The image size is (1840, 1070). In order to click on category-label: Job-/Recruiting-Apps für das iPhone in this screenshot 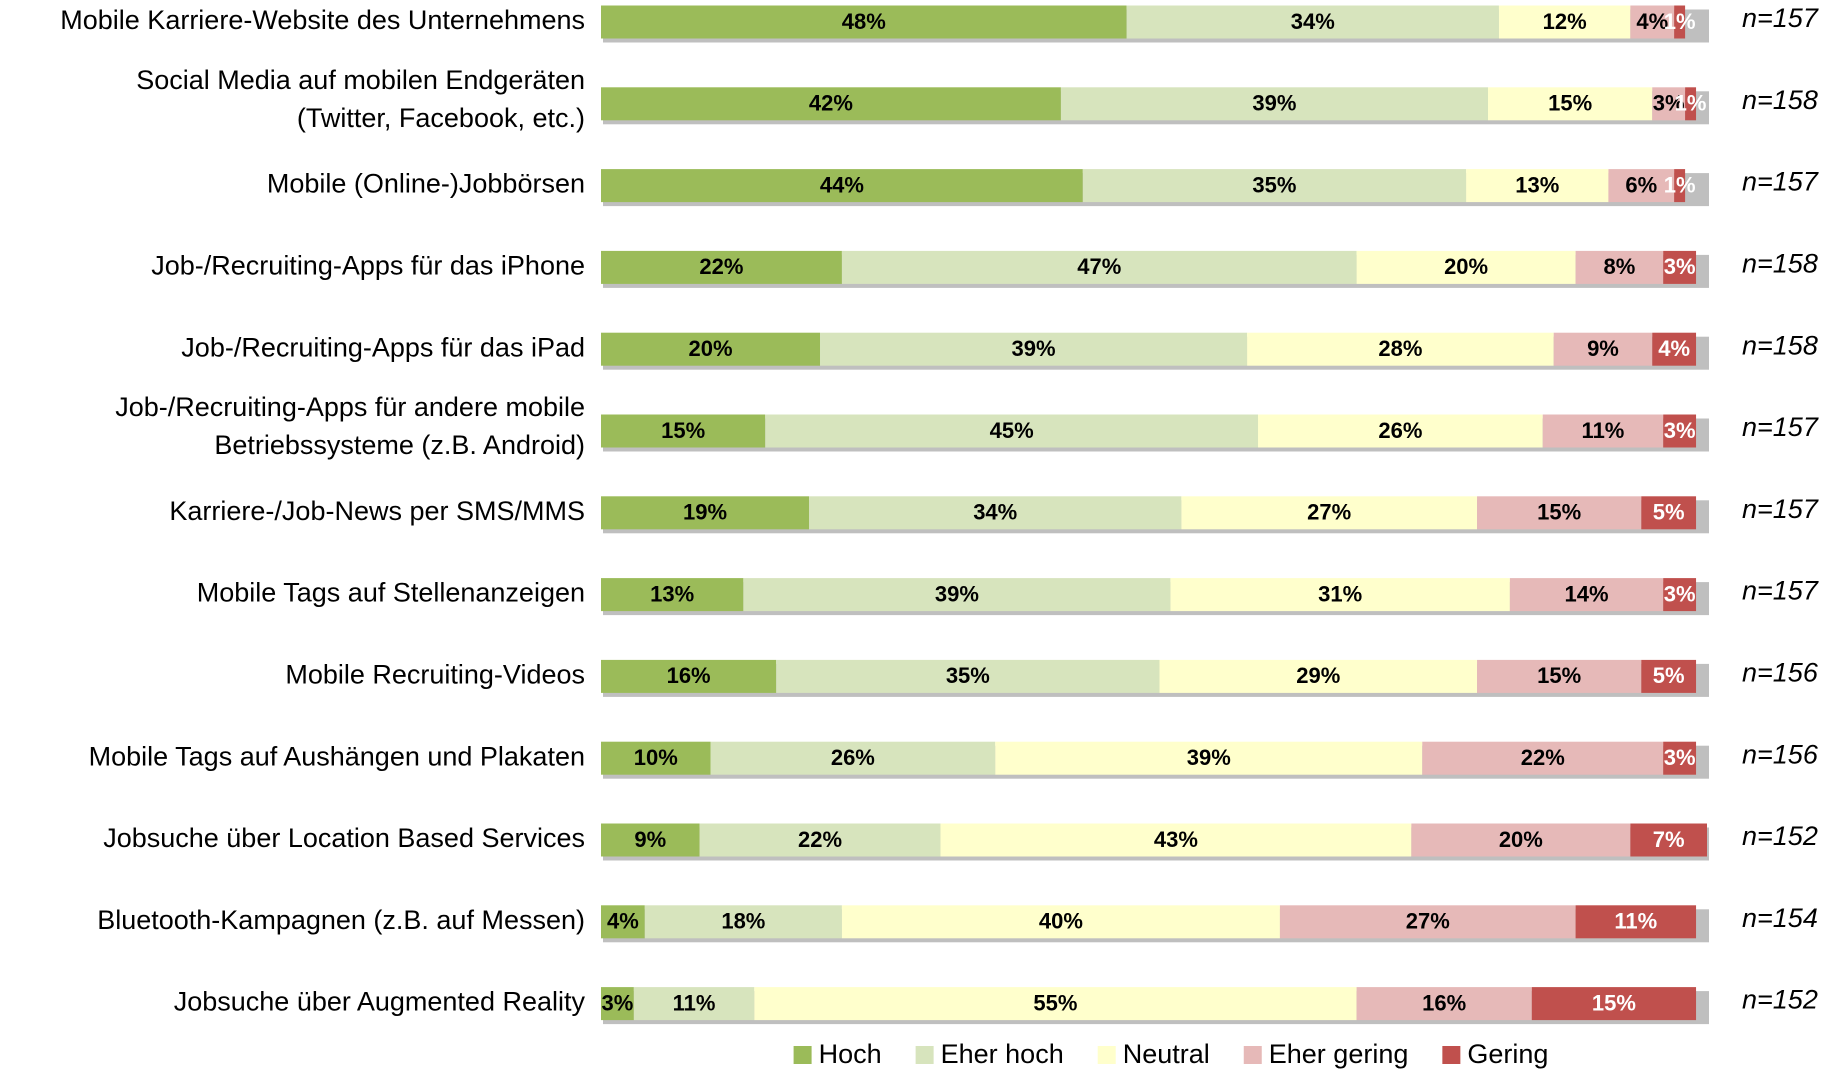, I will do `click(368, 266)`.